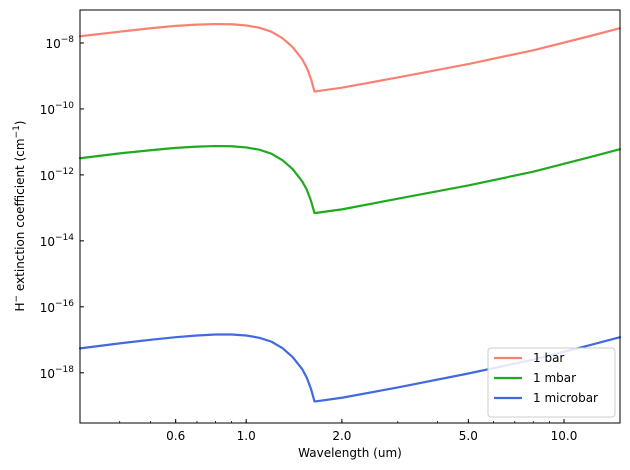 The height and width of the screenshot is (470, 630). Describe the element at coordinates (564, 436) in the screenshot. I see `x-tick-label-5: 10.0` at that location.